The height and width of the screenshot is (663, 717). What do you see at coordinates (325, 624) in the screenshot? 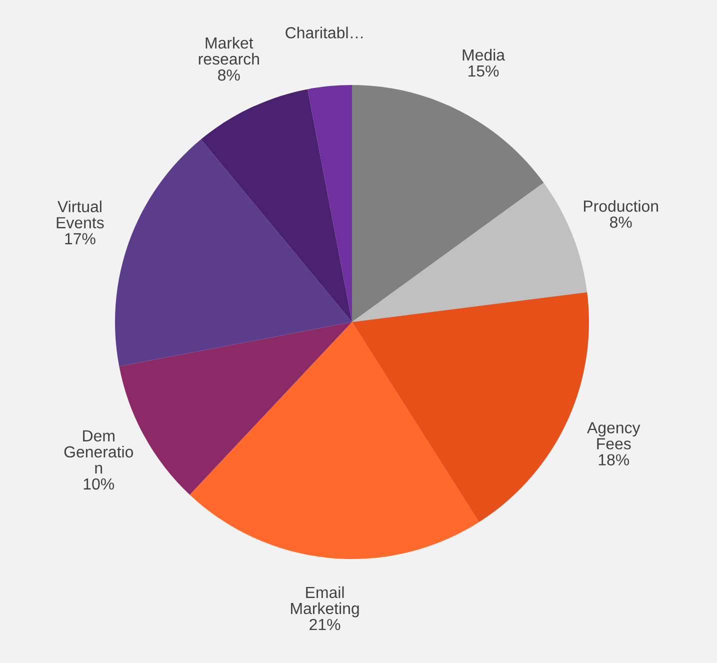
I see `data-label: 21%` at bounding box center [325, 624].